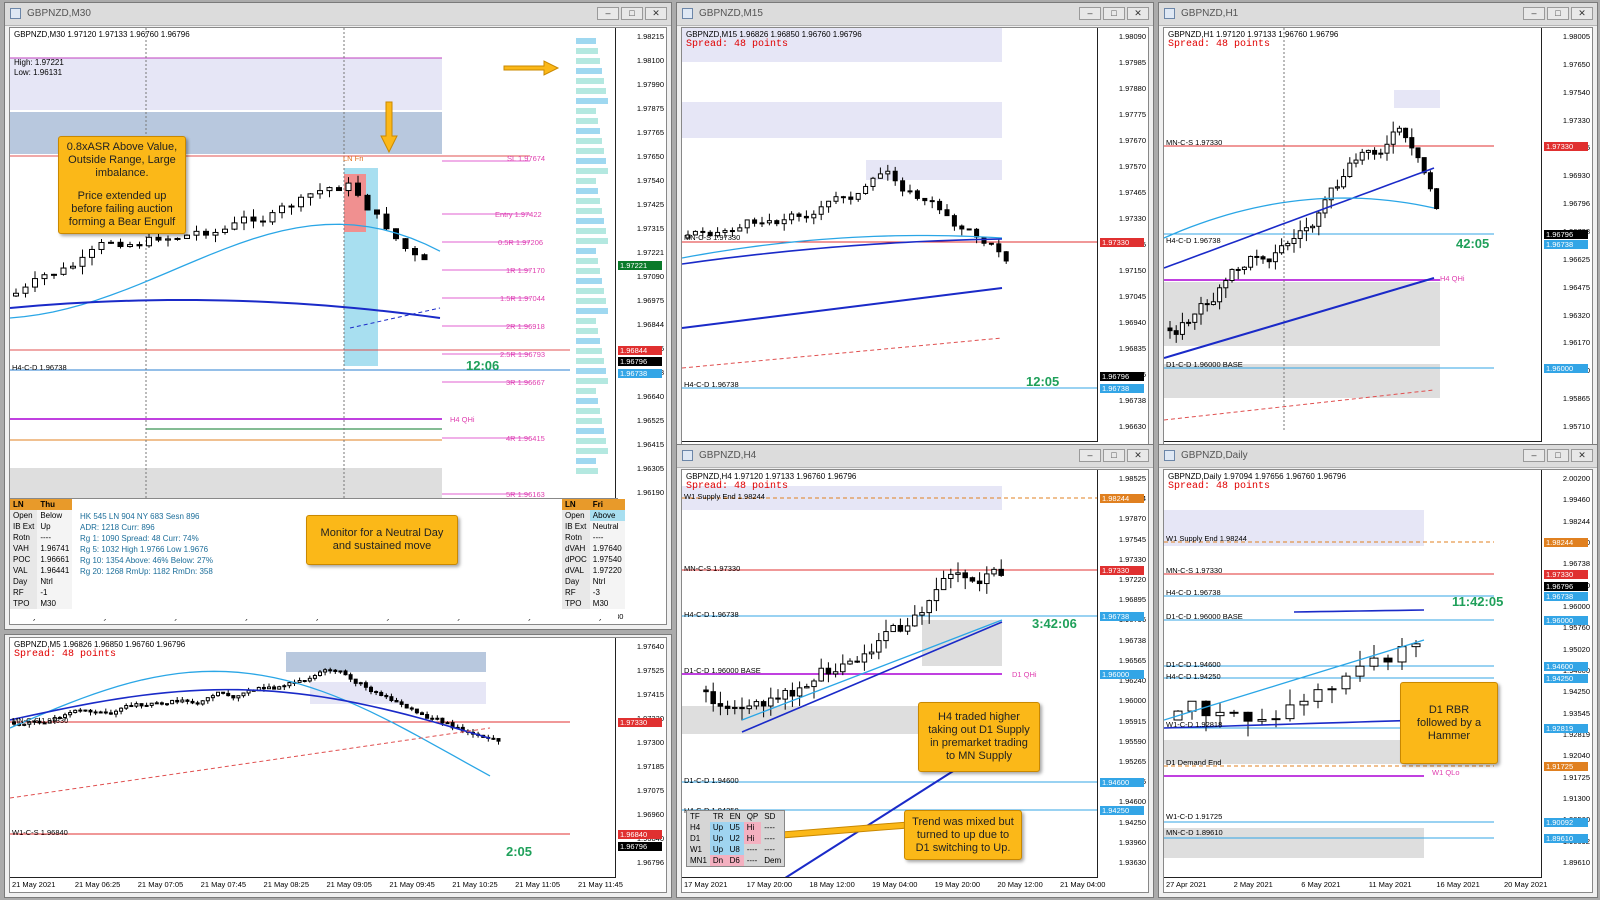  I want to click on titlebar: GBPNZD,H4 – □ ✕, so click(915, 456).